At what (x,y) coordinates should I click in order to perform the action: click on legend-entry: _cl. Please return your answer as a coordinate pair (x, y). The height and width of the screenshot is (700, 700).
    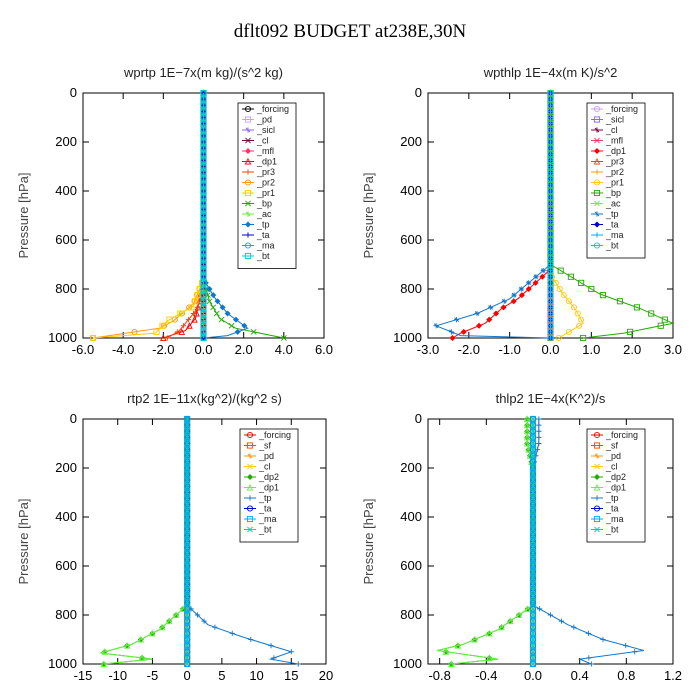
    Looking at the image, I should click on (611, 130).